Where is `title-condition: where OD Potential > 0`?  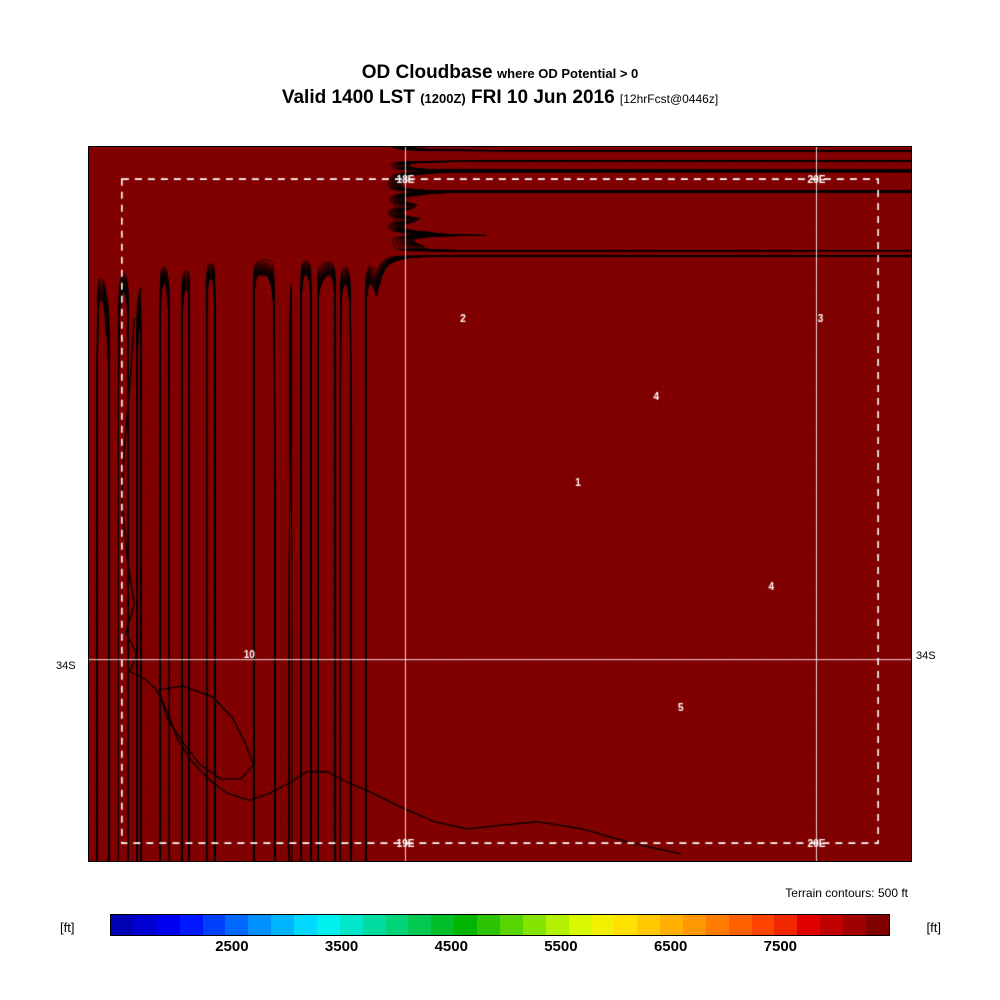
title-condition: where OD Potential > 0 is located at coordinates (568, 73).